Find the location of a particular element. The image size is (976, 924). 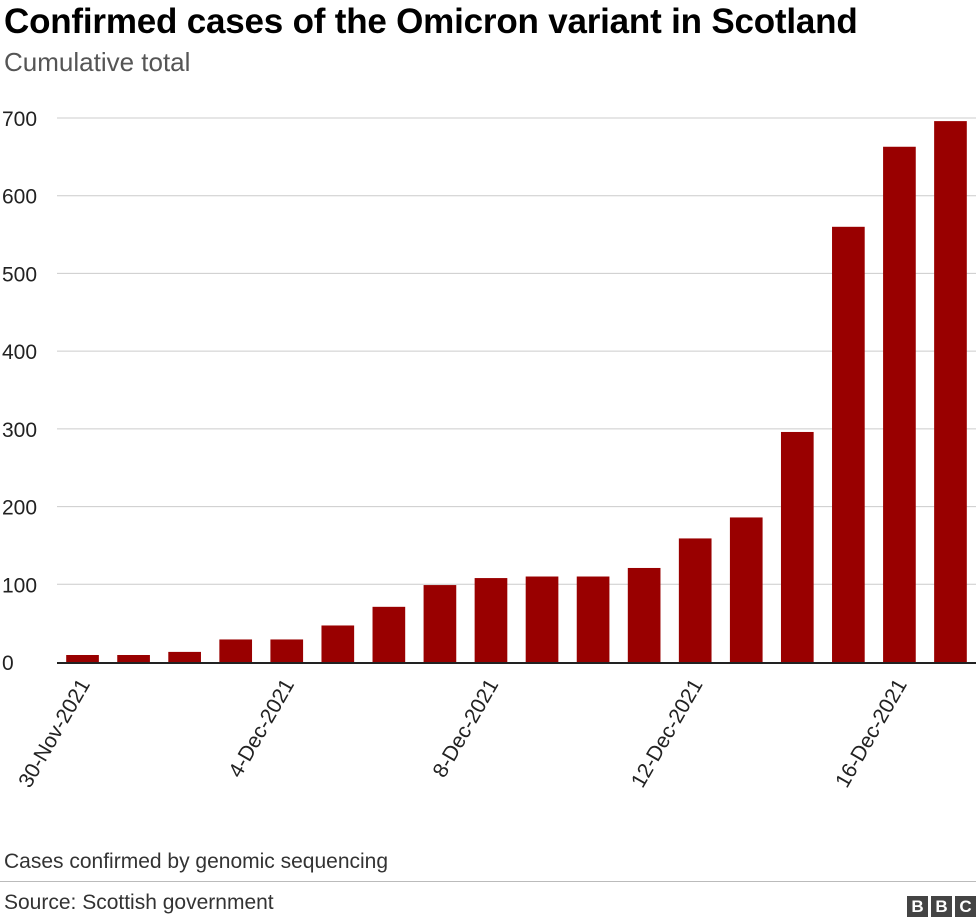

logo-letter: C is located at coordinates (965, 906).